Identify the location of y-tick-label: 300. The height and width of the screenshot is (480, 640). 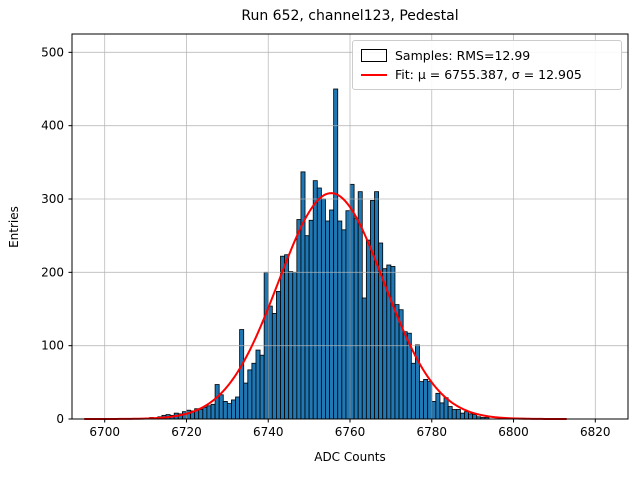
(52, 199).